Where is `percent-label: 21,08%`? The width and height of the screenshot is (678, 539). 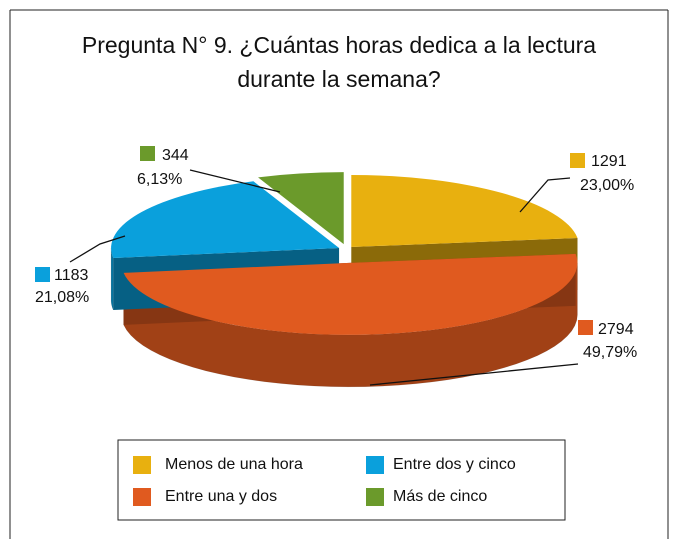 percent-label: 21,08% is located at coordinates (62, 297).